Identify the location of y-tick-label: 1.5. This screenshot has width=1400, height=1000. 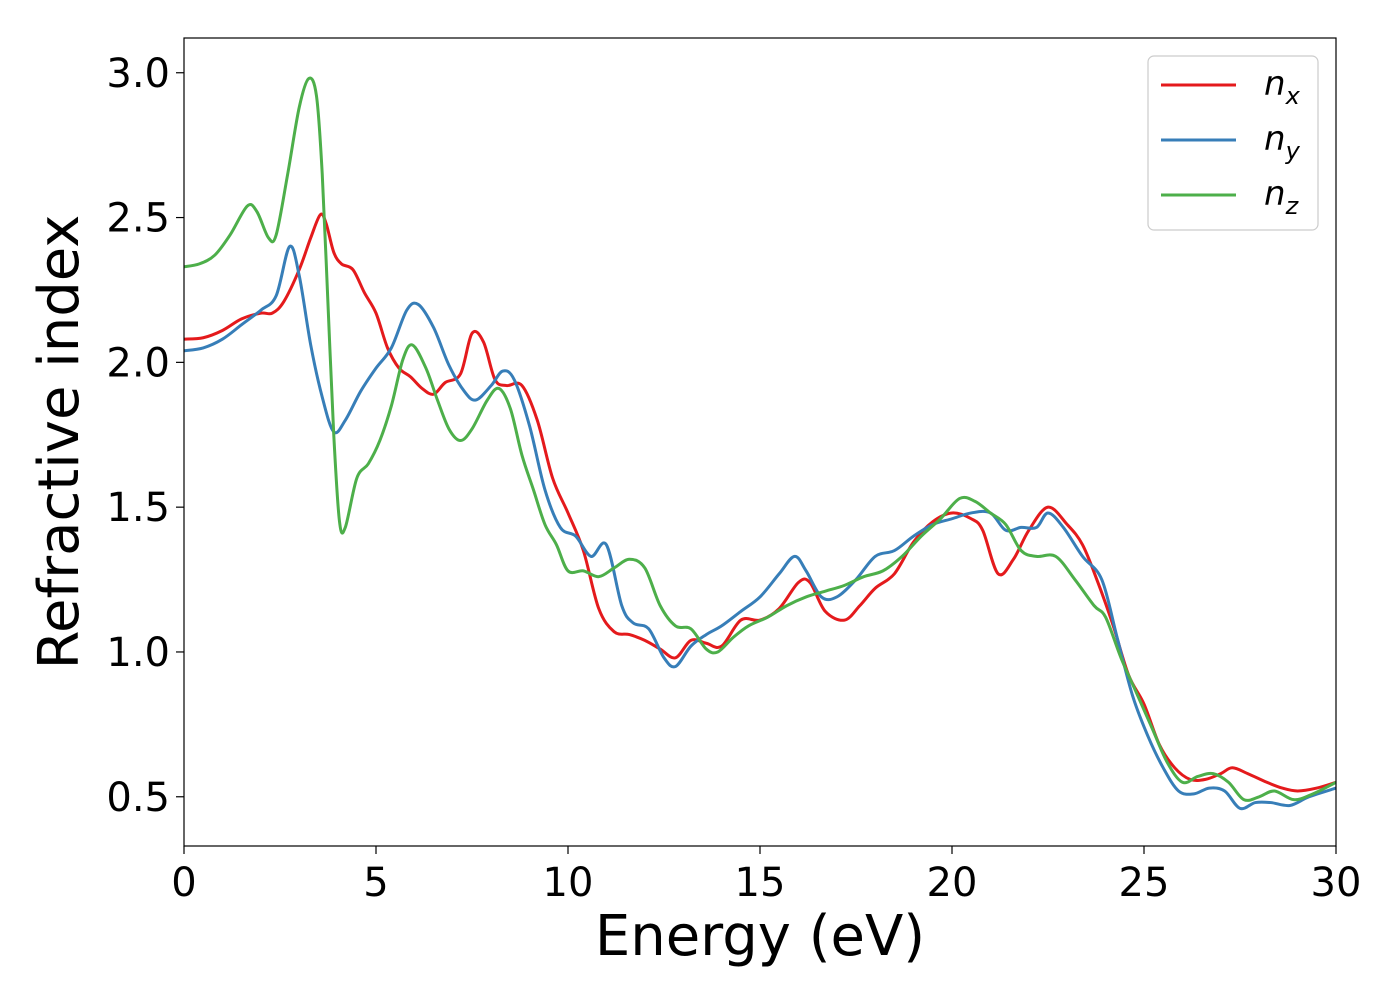
(138, 508).